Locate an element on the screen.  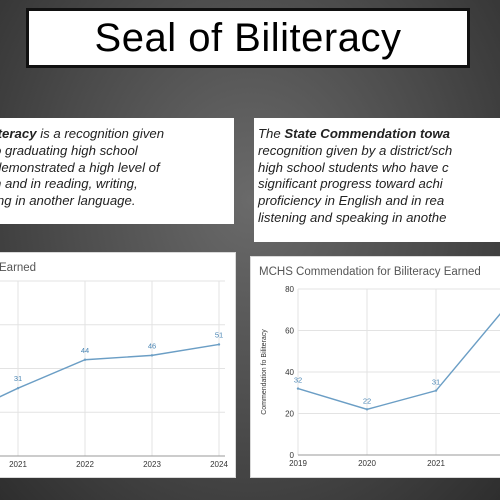
y-tick-label: 80 is located at coordinates (289, 289).